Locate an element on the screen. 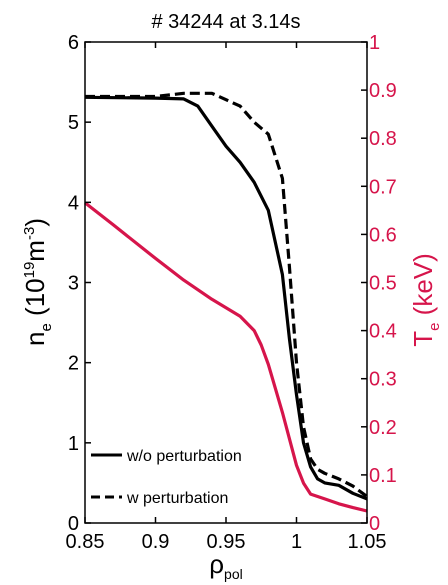  right-tick-label: 0.9 is located at coordinates (383, 91).